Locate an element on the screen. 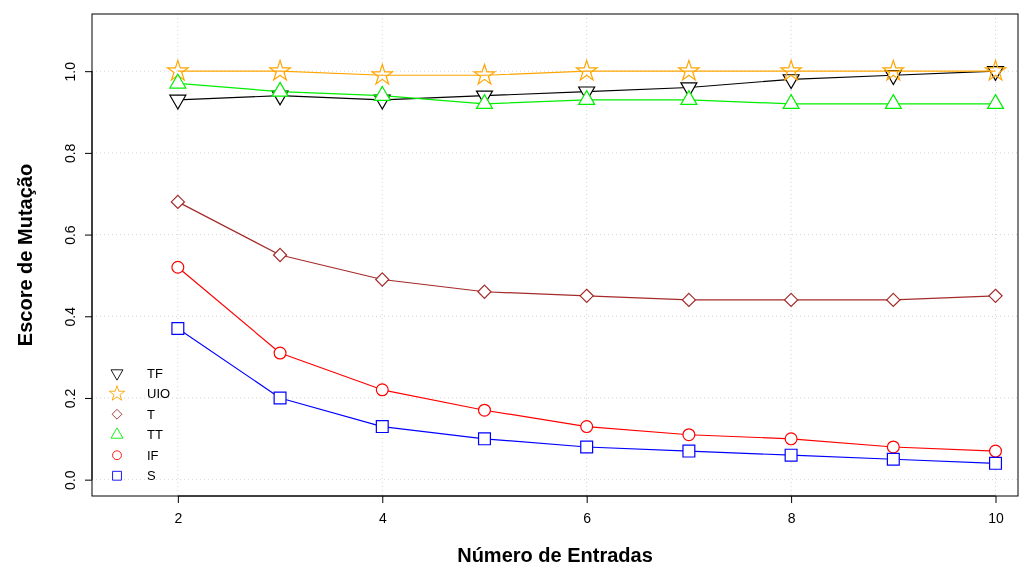 The width and height of the screenshot is (1020, 574). y-tick-label: 1.0 is located at coordinates (69, 71).